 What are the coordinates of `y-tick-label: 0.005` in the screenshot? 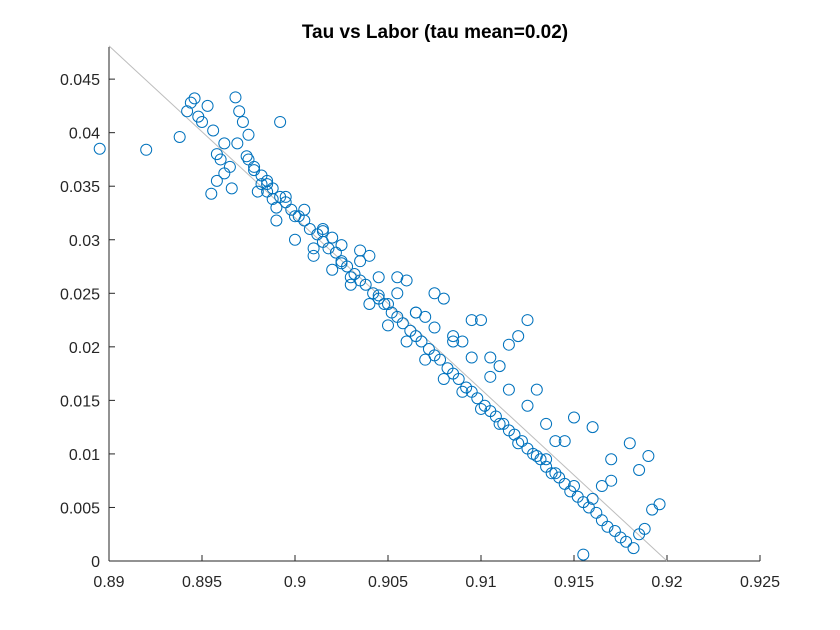 It's located at (80, 508).